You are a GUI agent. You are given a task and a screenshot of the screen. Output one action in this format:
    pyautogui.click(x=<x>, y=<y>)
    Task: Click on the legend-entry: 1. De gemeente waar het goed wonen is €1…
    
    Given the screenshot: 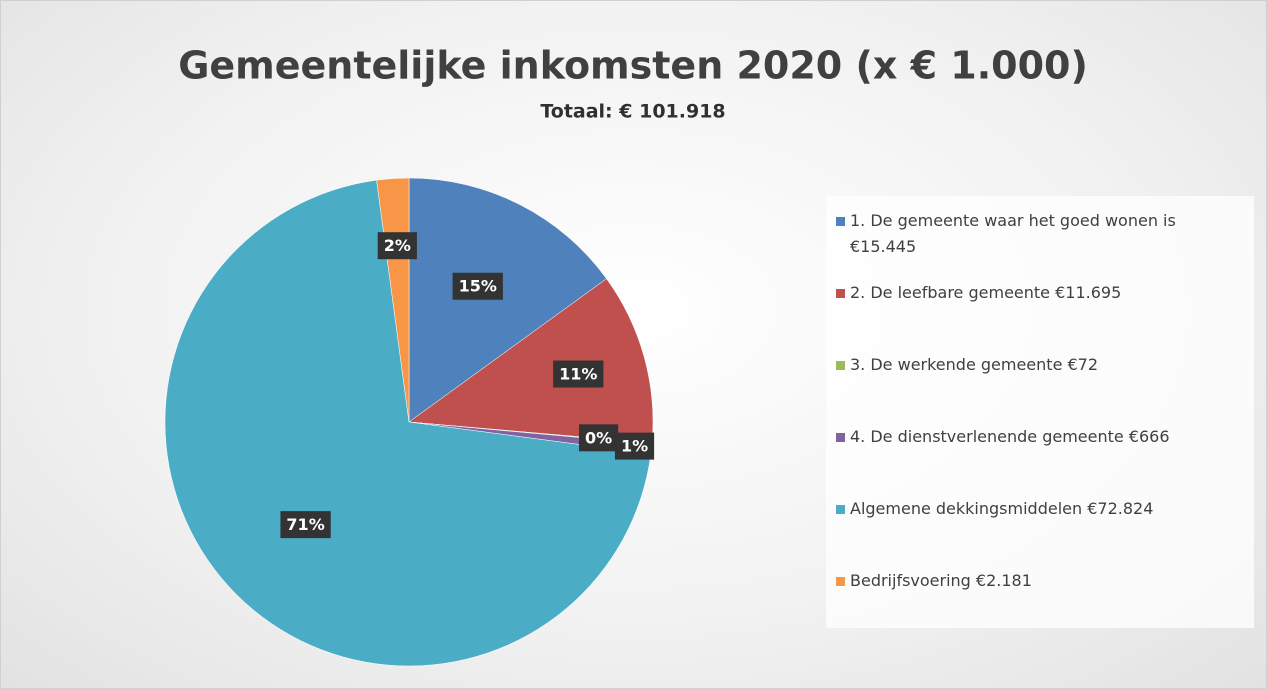 What is the action you would take?
    pyautogui.click(x=1041, y=244)
    